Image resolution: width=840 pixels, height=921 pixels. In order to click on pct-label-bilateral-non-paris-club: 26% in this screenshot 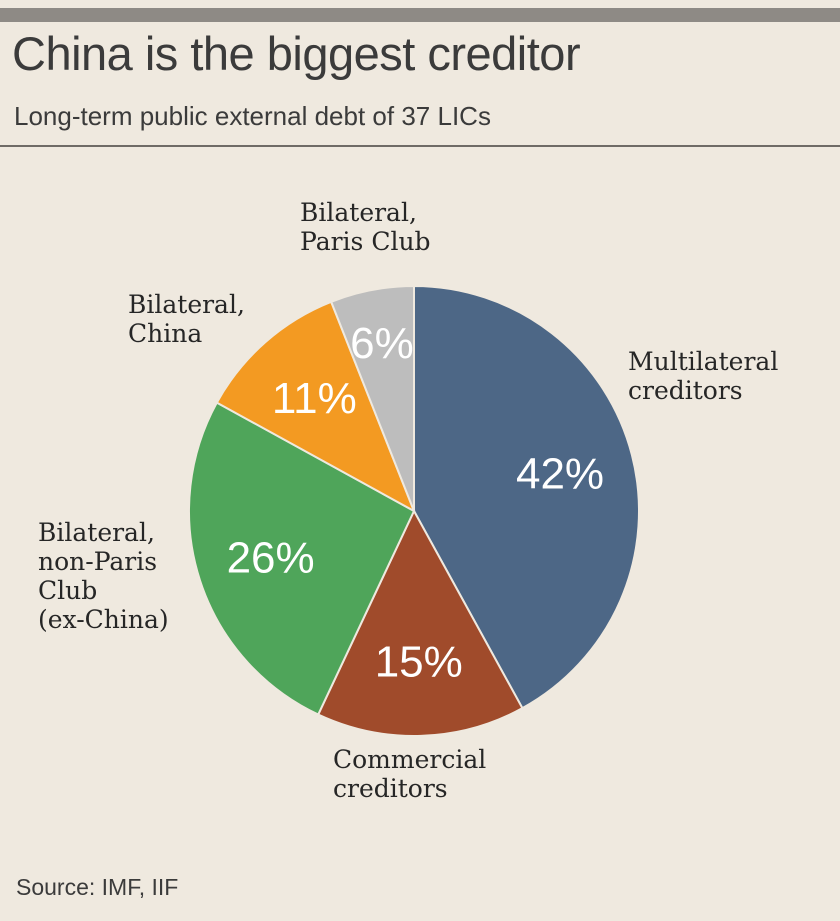, I will do `click(271, 558)`.